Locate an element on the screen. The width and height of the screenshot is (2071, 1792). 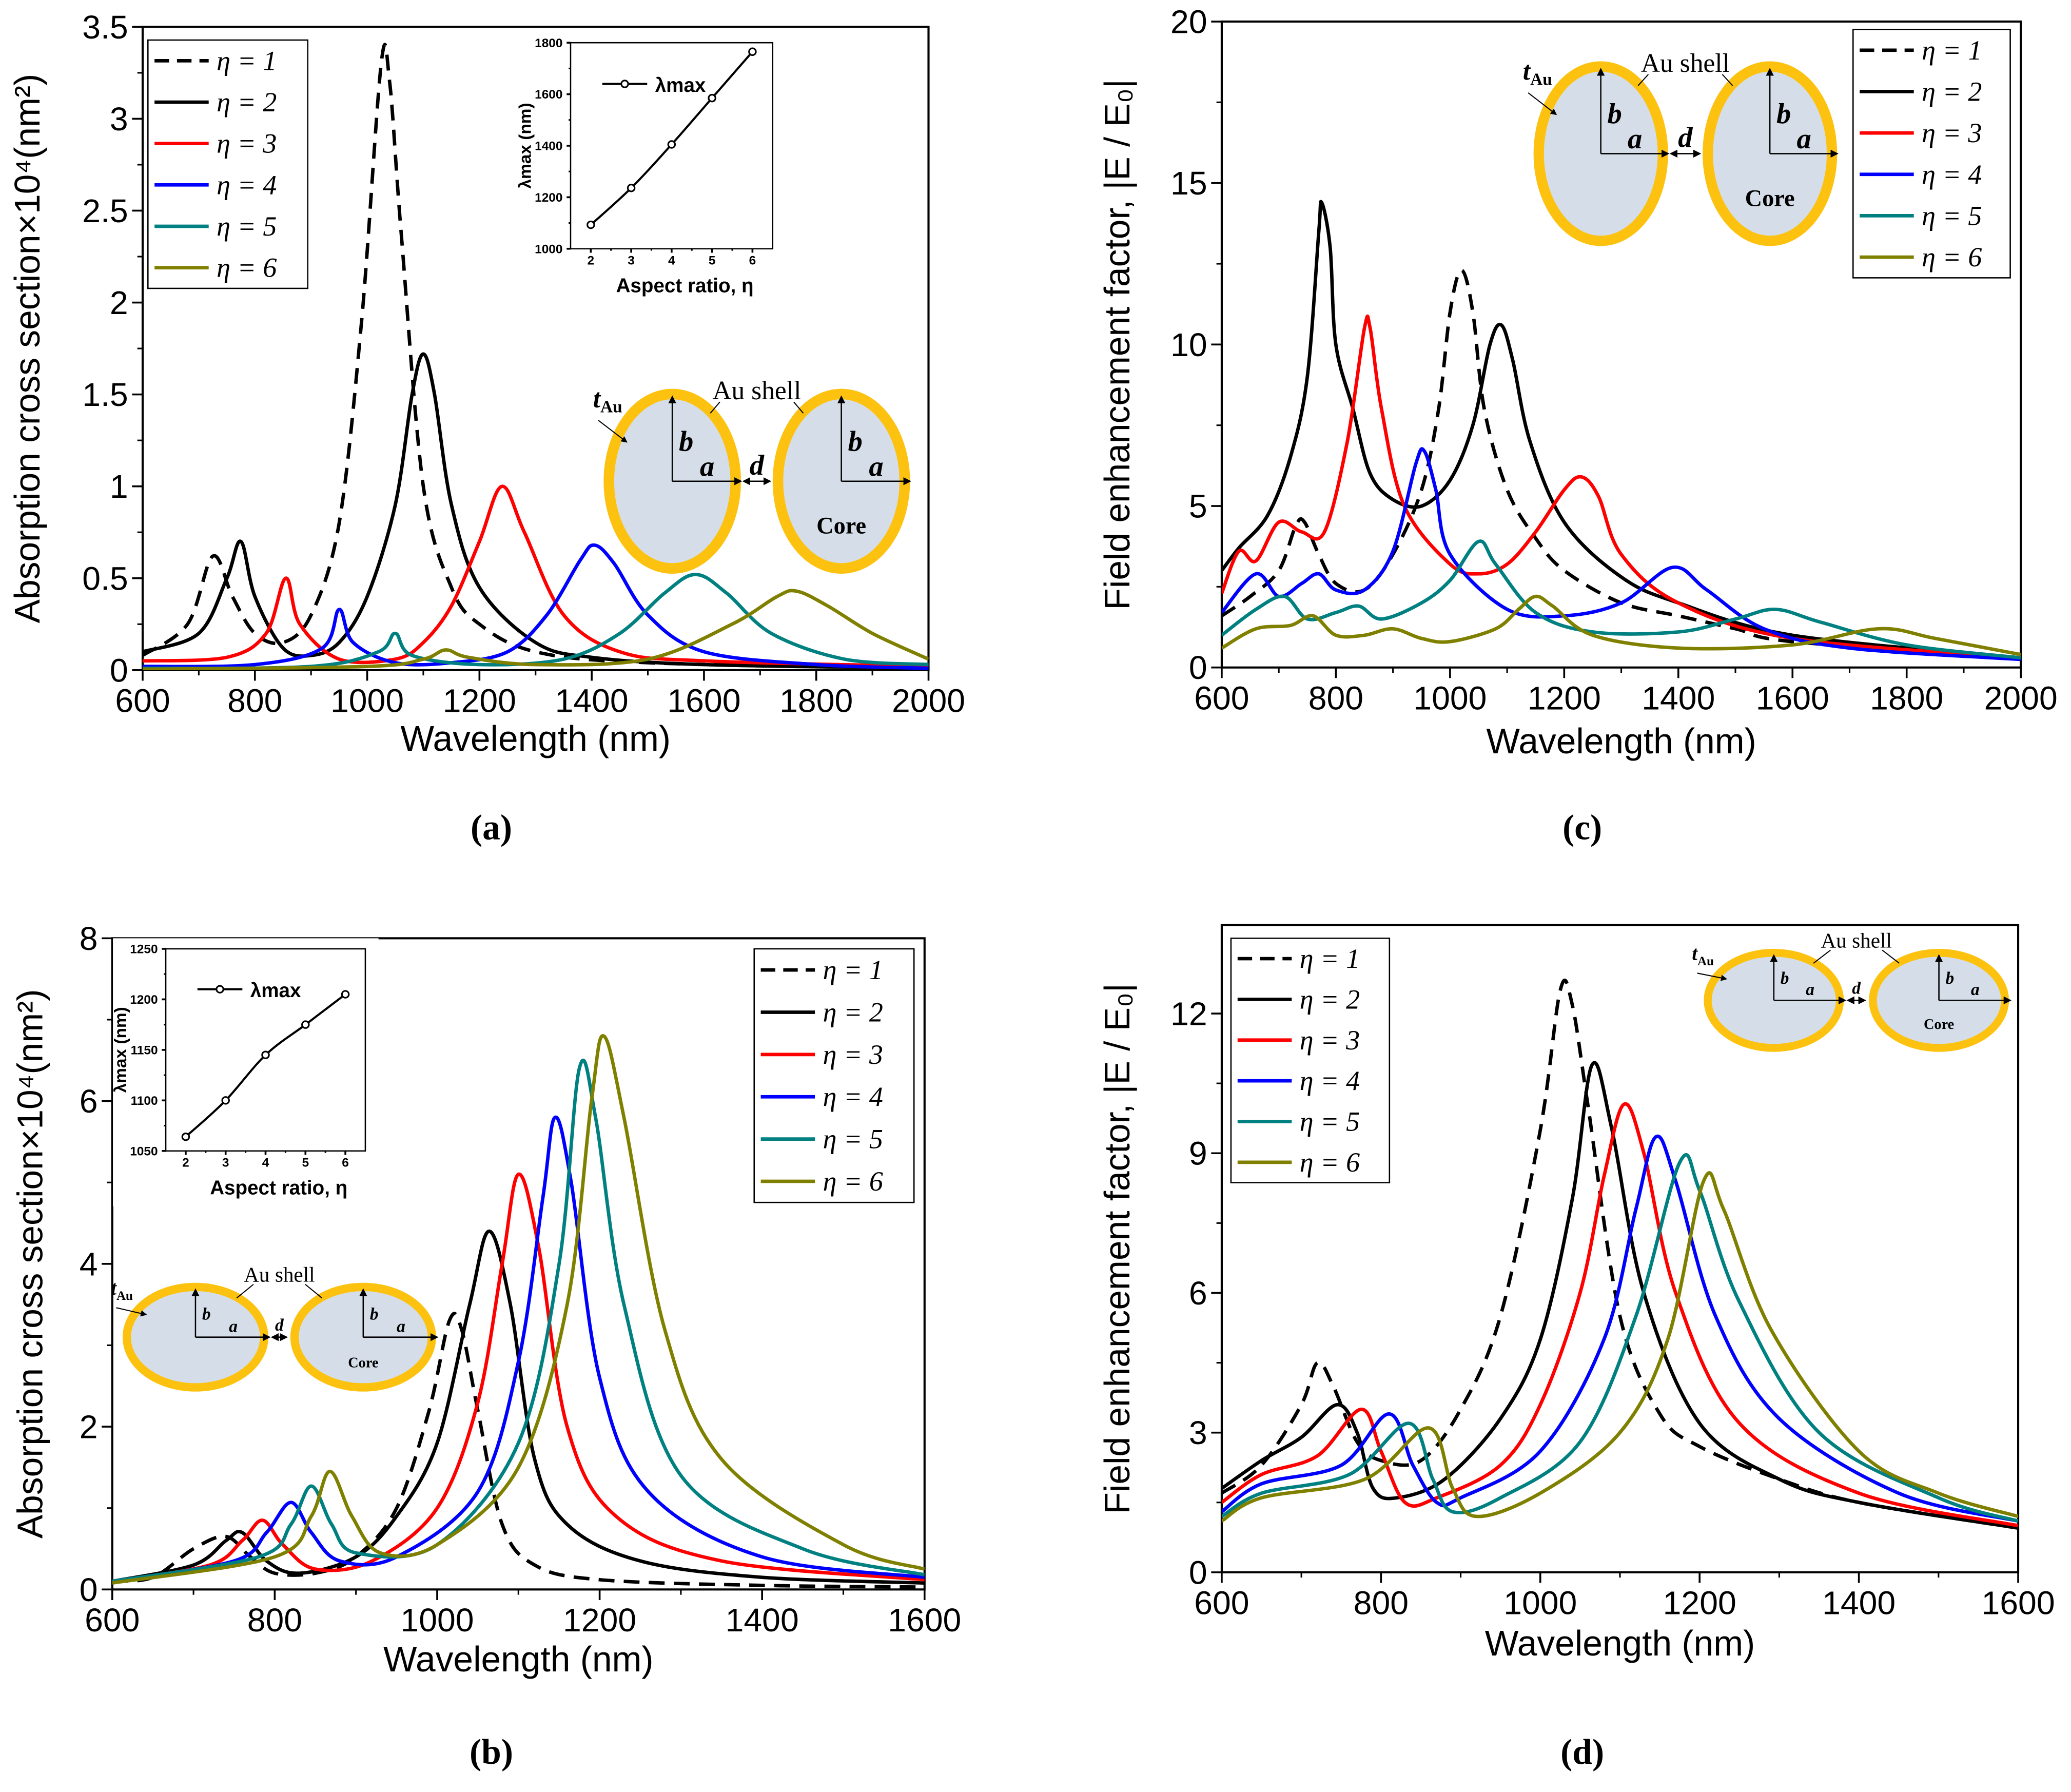
x-tick-label: 2000 is located at coordinates (929, 701).